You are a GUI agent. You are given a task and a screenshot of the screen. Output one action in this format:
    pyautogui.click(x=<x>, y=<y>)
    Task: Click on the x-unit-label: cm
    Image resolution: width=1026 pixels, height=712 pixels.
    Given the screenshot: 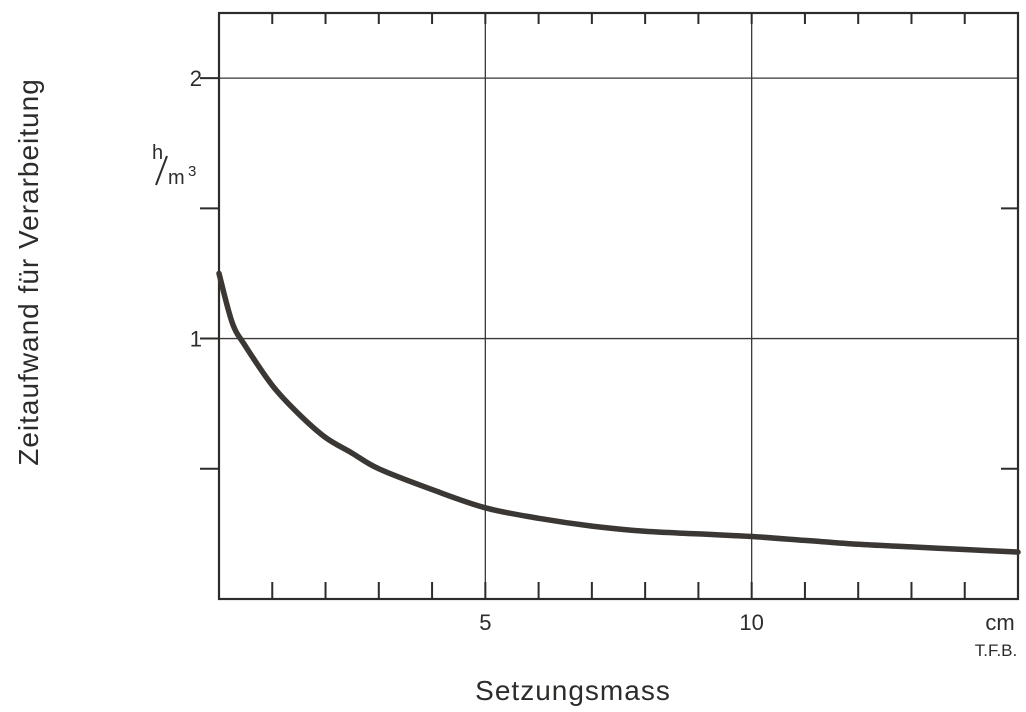 What is the action you would take?
    pyautogui.click(x=999, y=622)
    